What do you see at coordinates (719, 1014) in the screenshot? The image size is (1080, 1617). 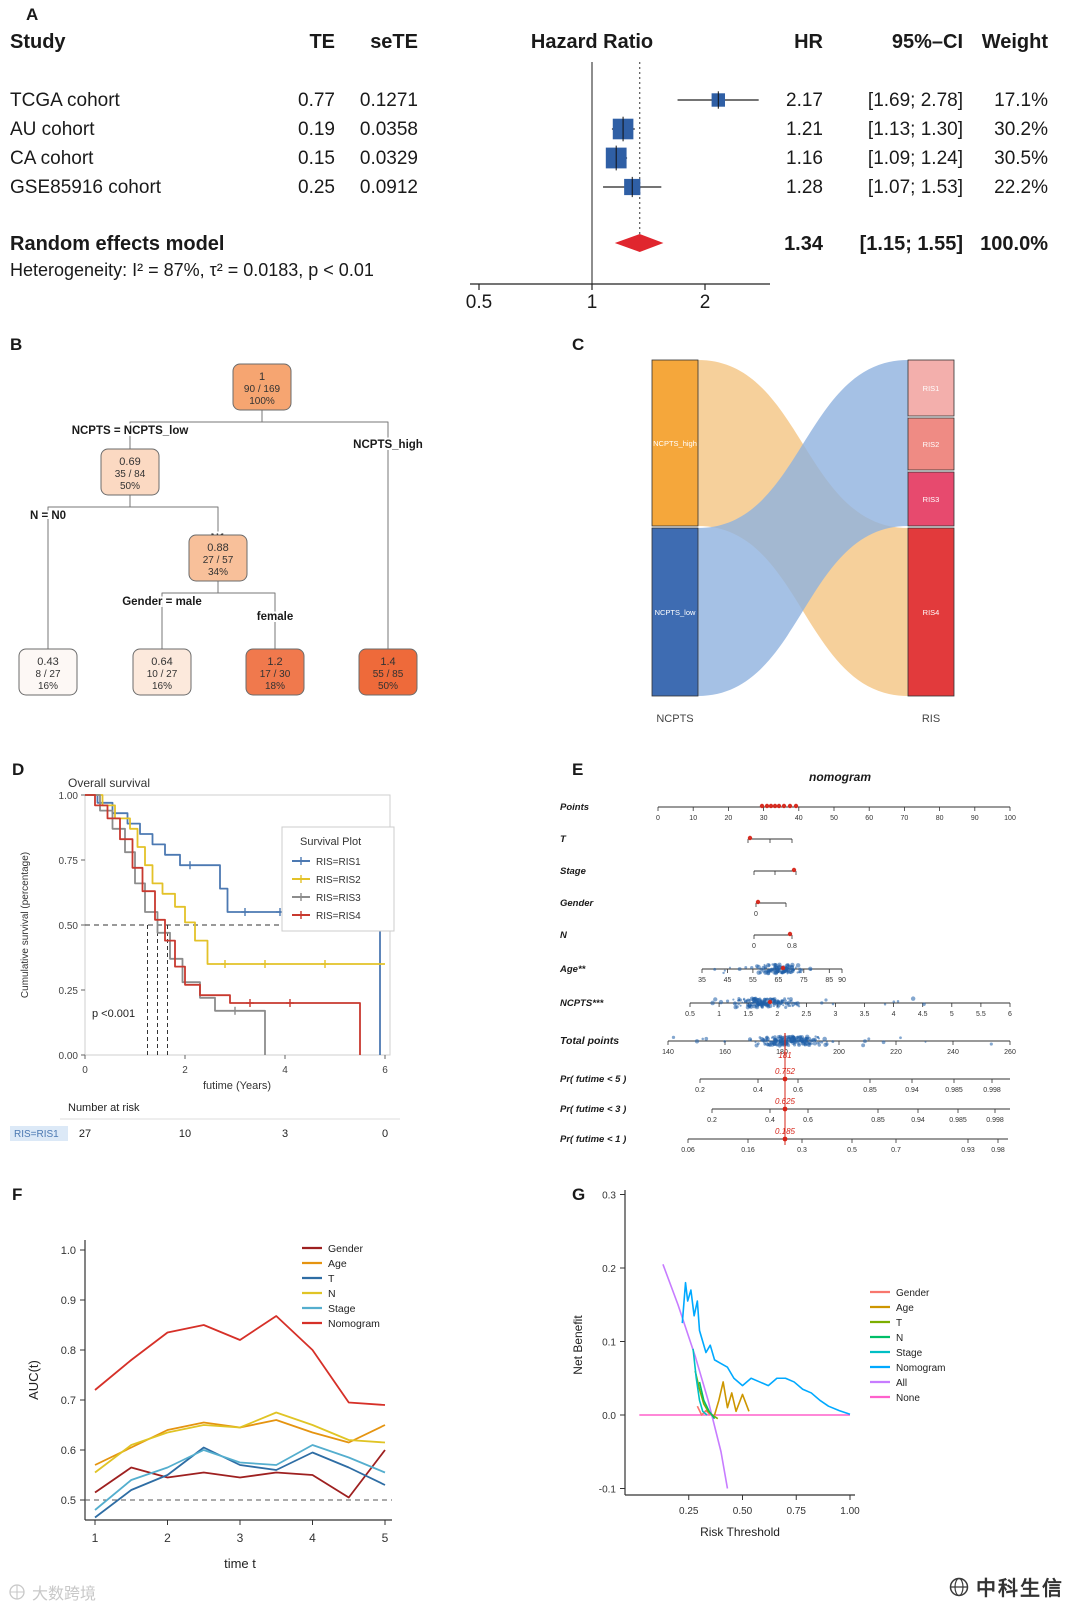 I see `nomo-tick-label: 1` at bounding box center [719, 1014].